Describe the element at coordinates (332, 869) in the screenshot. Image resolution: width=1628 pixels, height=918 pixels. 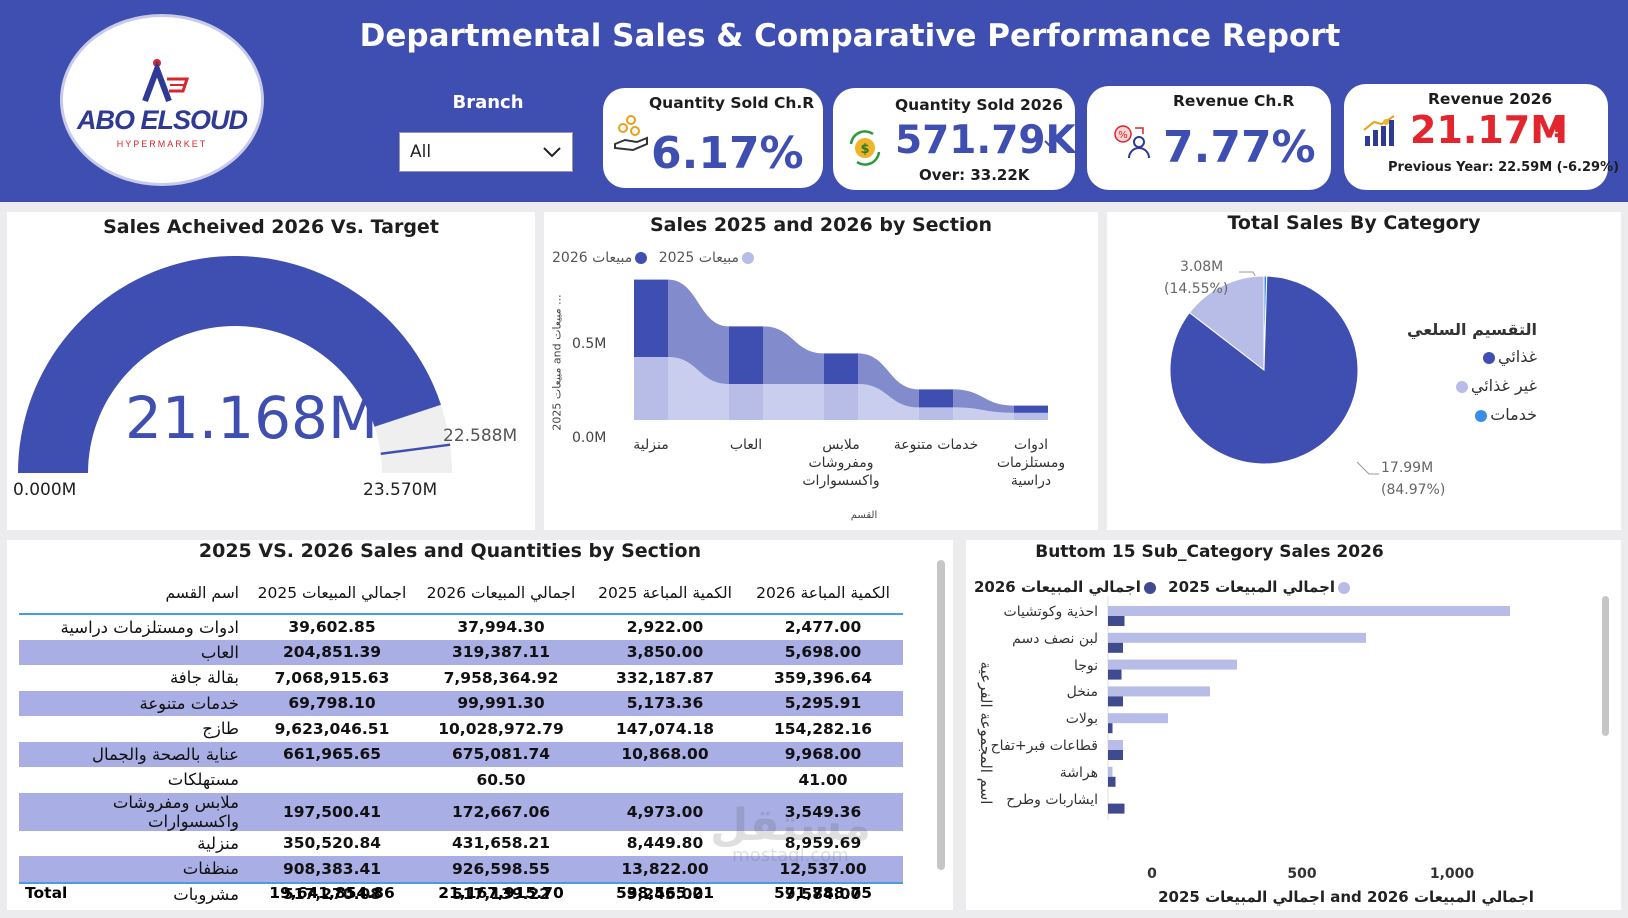
I see `value-cell: 908,383.41` at that location.